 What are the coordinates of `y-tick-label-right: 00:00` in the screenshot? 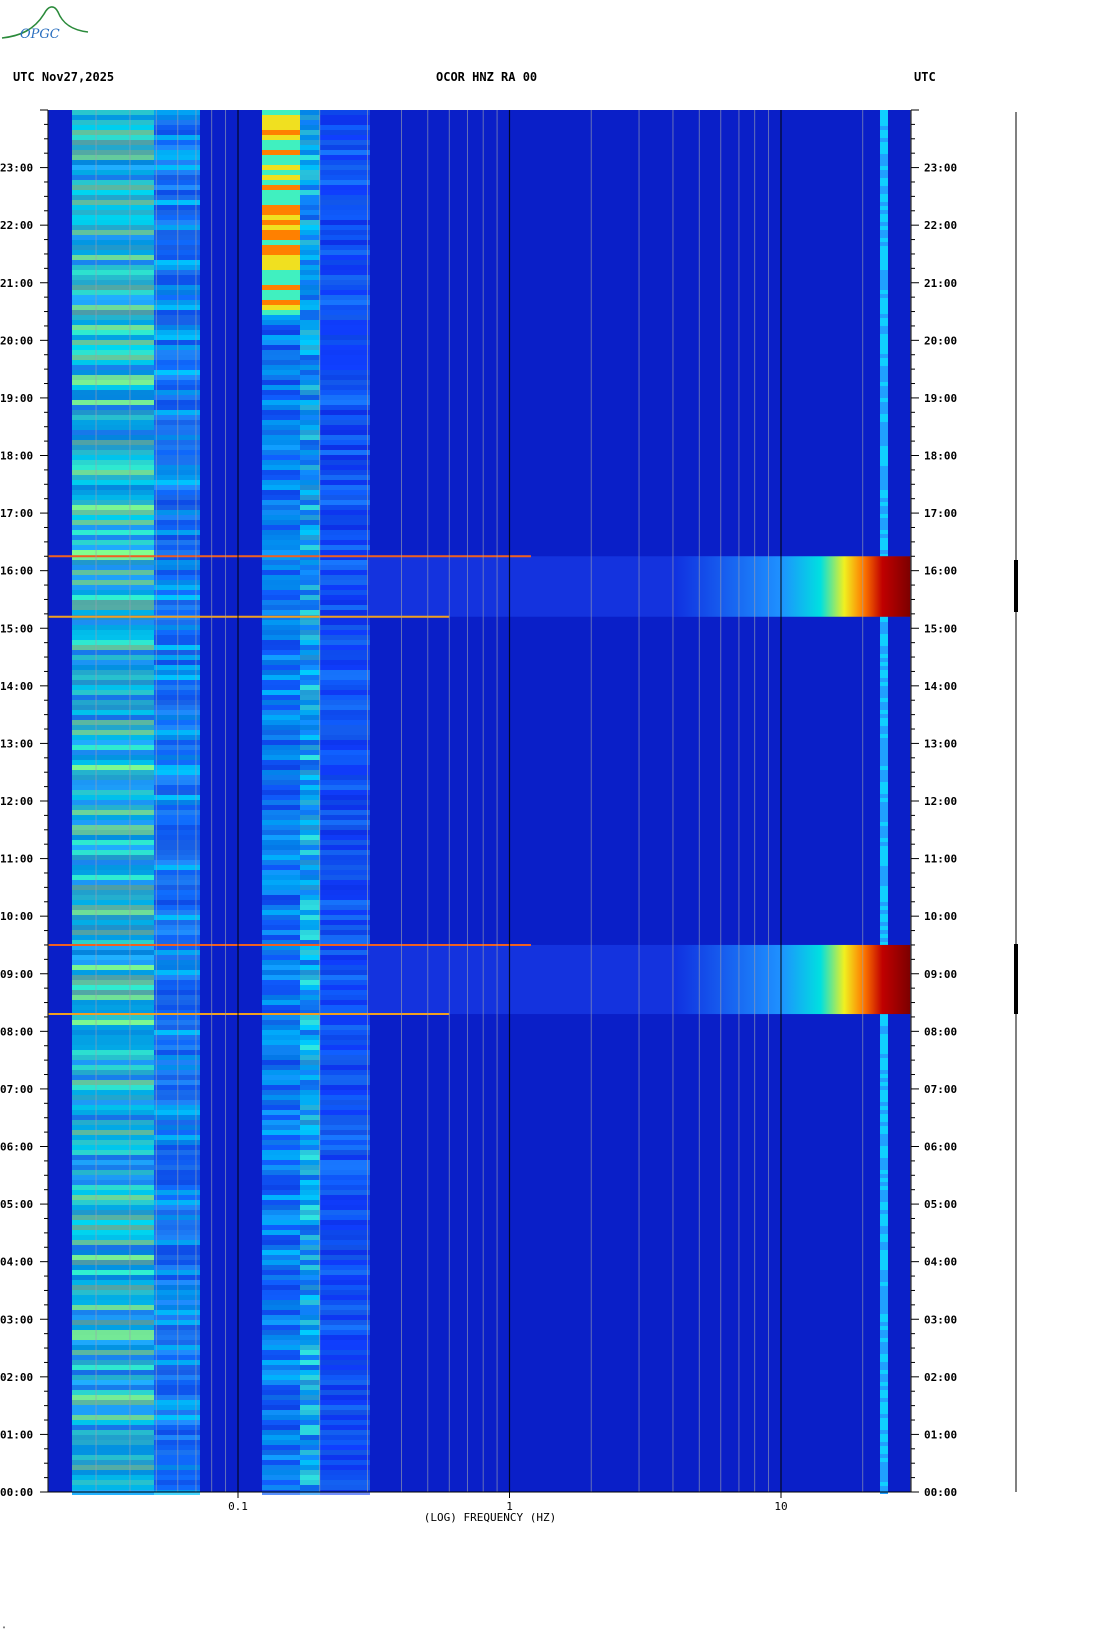 It's located at (940, 1492).